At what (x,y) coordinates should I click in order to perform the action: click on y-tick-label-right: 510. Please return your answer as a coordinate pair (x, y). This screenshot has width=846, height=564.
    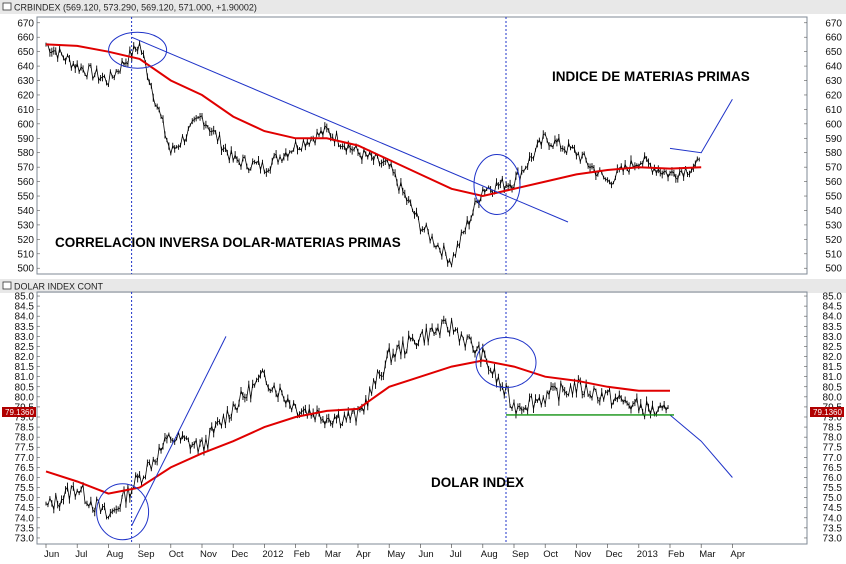
    Looking at the image, I should click on (833, 254).